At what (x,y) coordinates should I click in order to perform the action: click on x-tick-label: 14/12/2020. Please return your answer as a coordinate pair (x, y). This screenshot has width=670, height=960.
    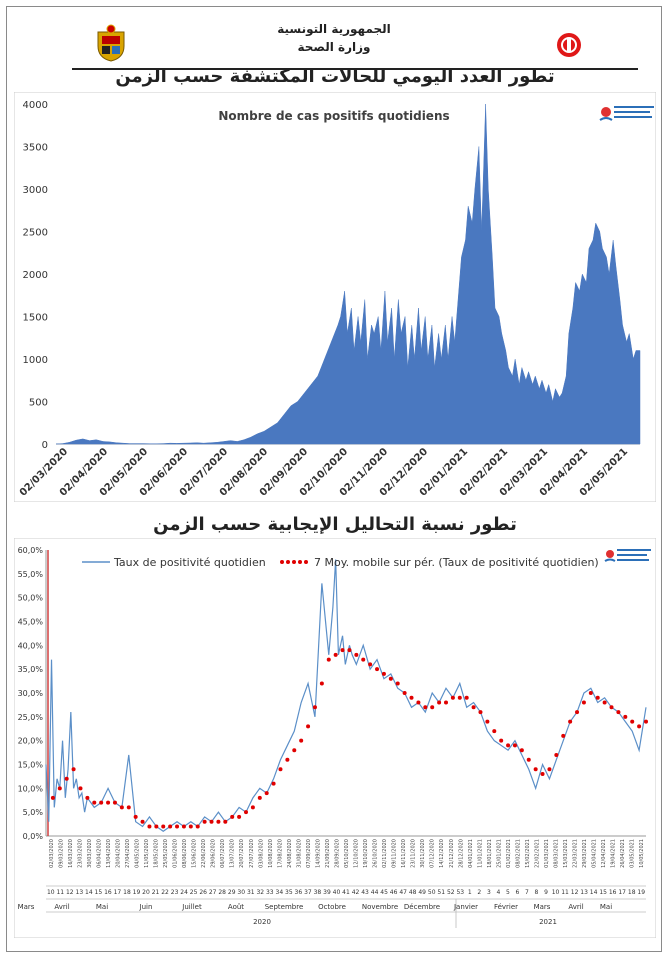
    Looking at the image, I should click on (442, 853).